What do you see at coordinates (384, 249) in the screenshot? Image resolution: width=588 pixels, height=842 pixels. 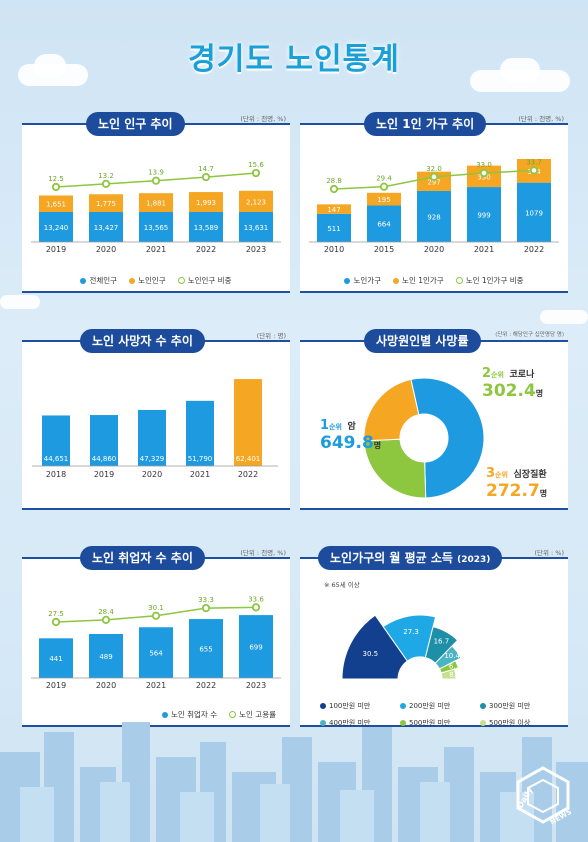 I see `x-tick-label: 2015` at bounding box center [384, 249].